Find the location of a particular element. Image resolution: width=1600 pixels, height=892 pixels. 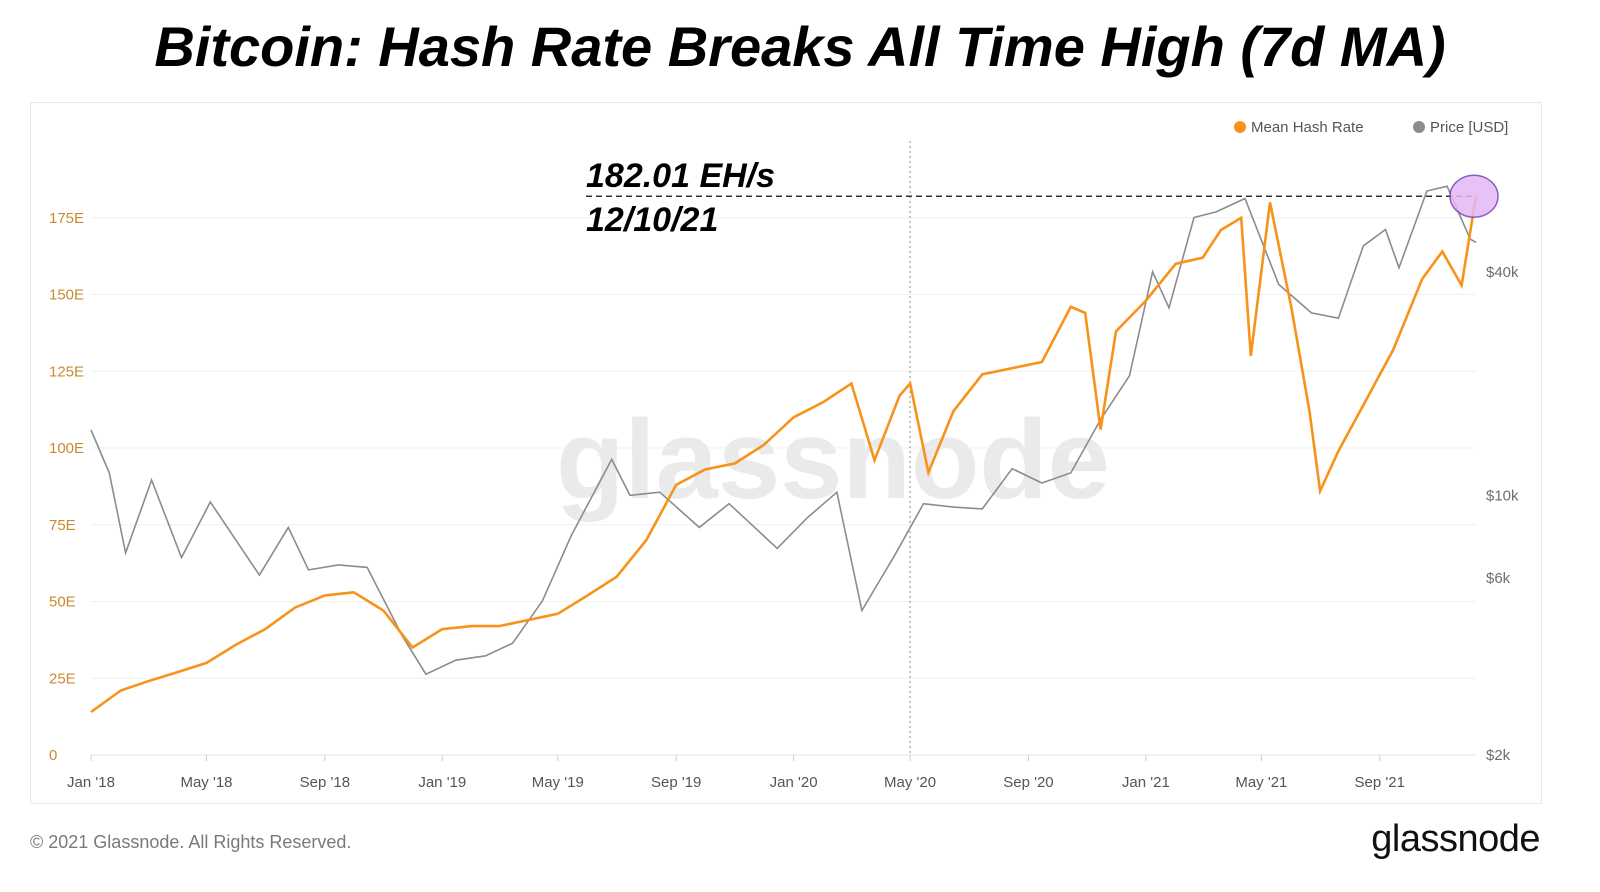

x-tick-label: May '21 is located at coordinates (1261, 782).